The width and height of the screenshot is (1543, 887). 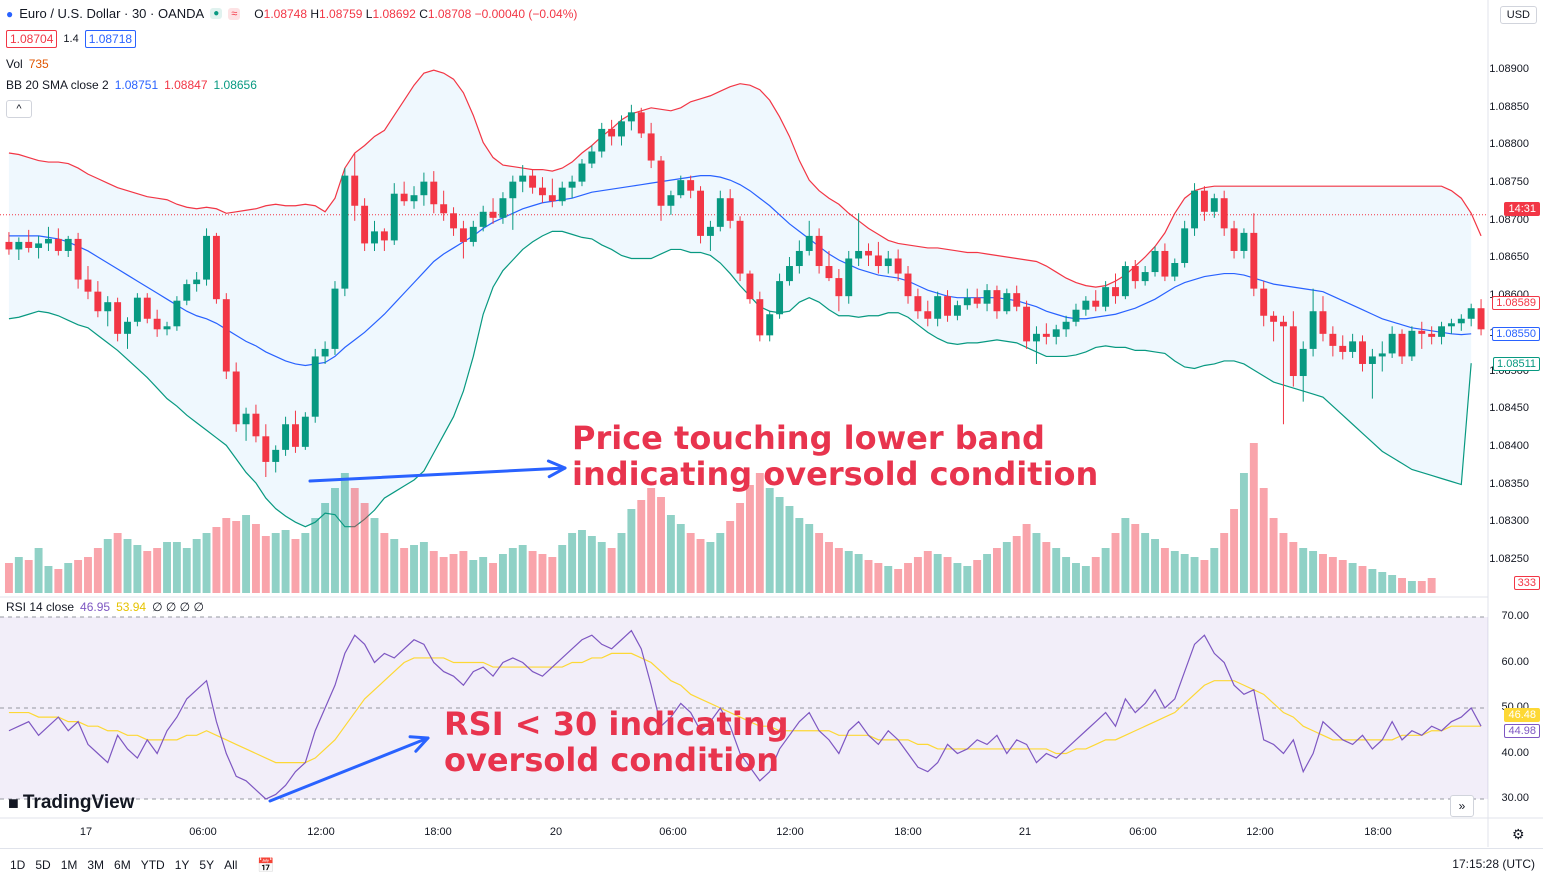 What do you see at coordinates (266, 864) in the screenshot?
I see `calendar-range-icon: 📅` at bounding box center [266, 864].